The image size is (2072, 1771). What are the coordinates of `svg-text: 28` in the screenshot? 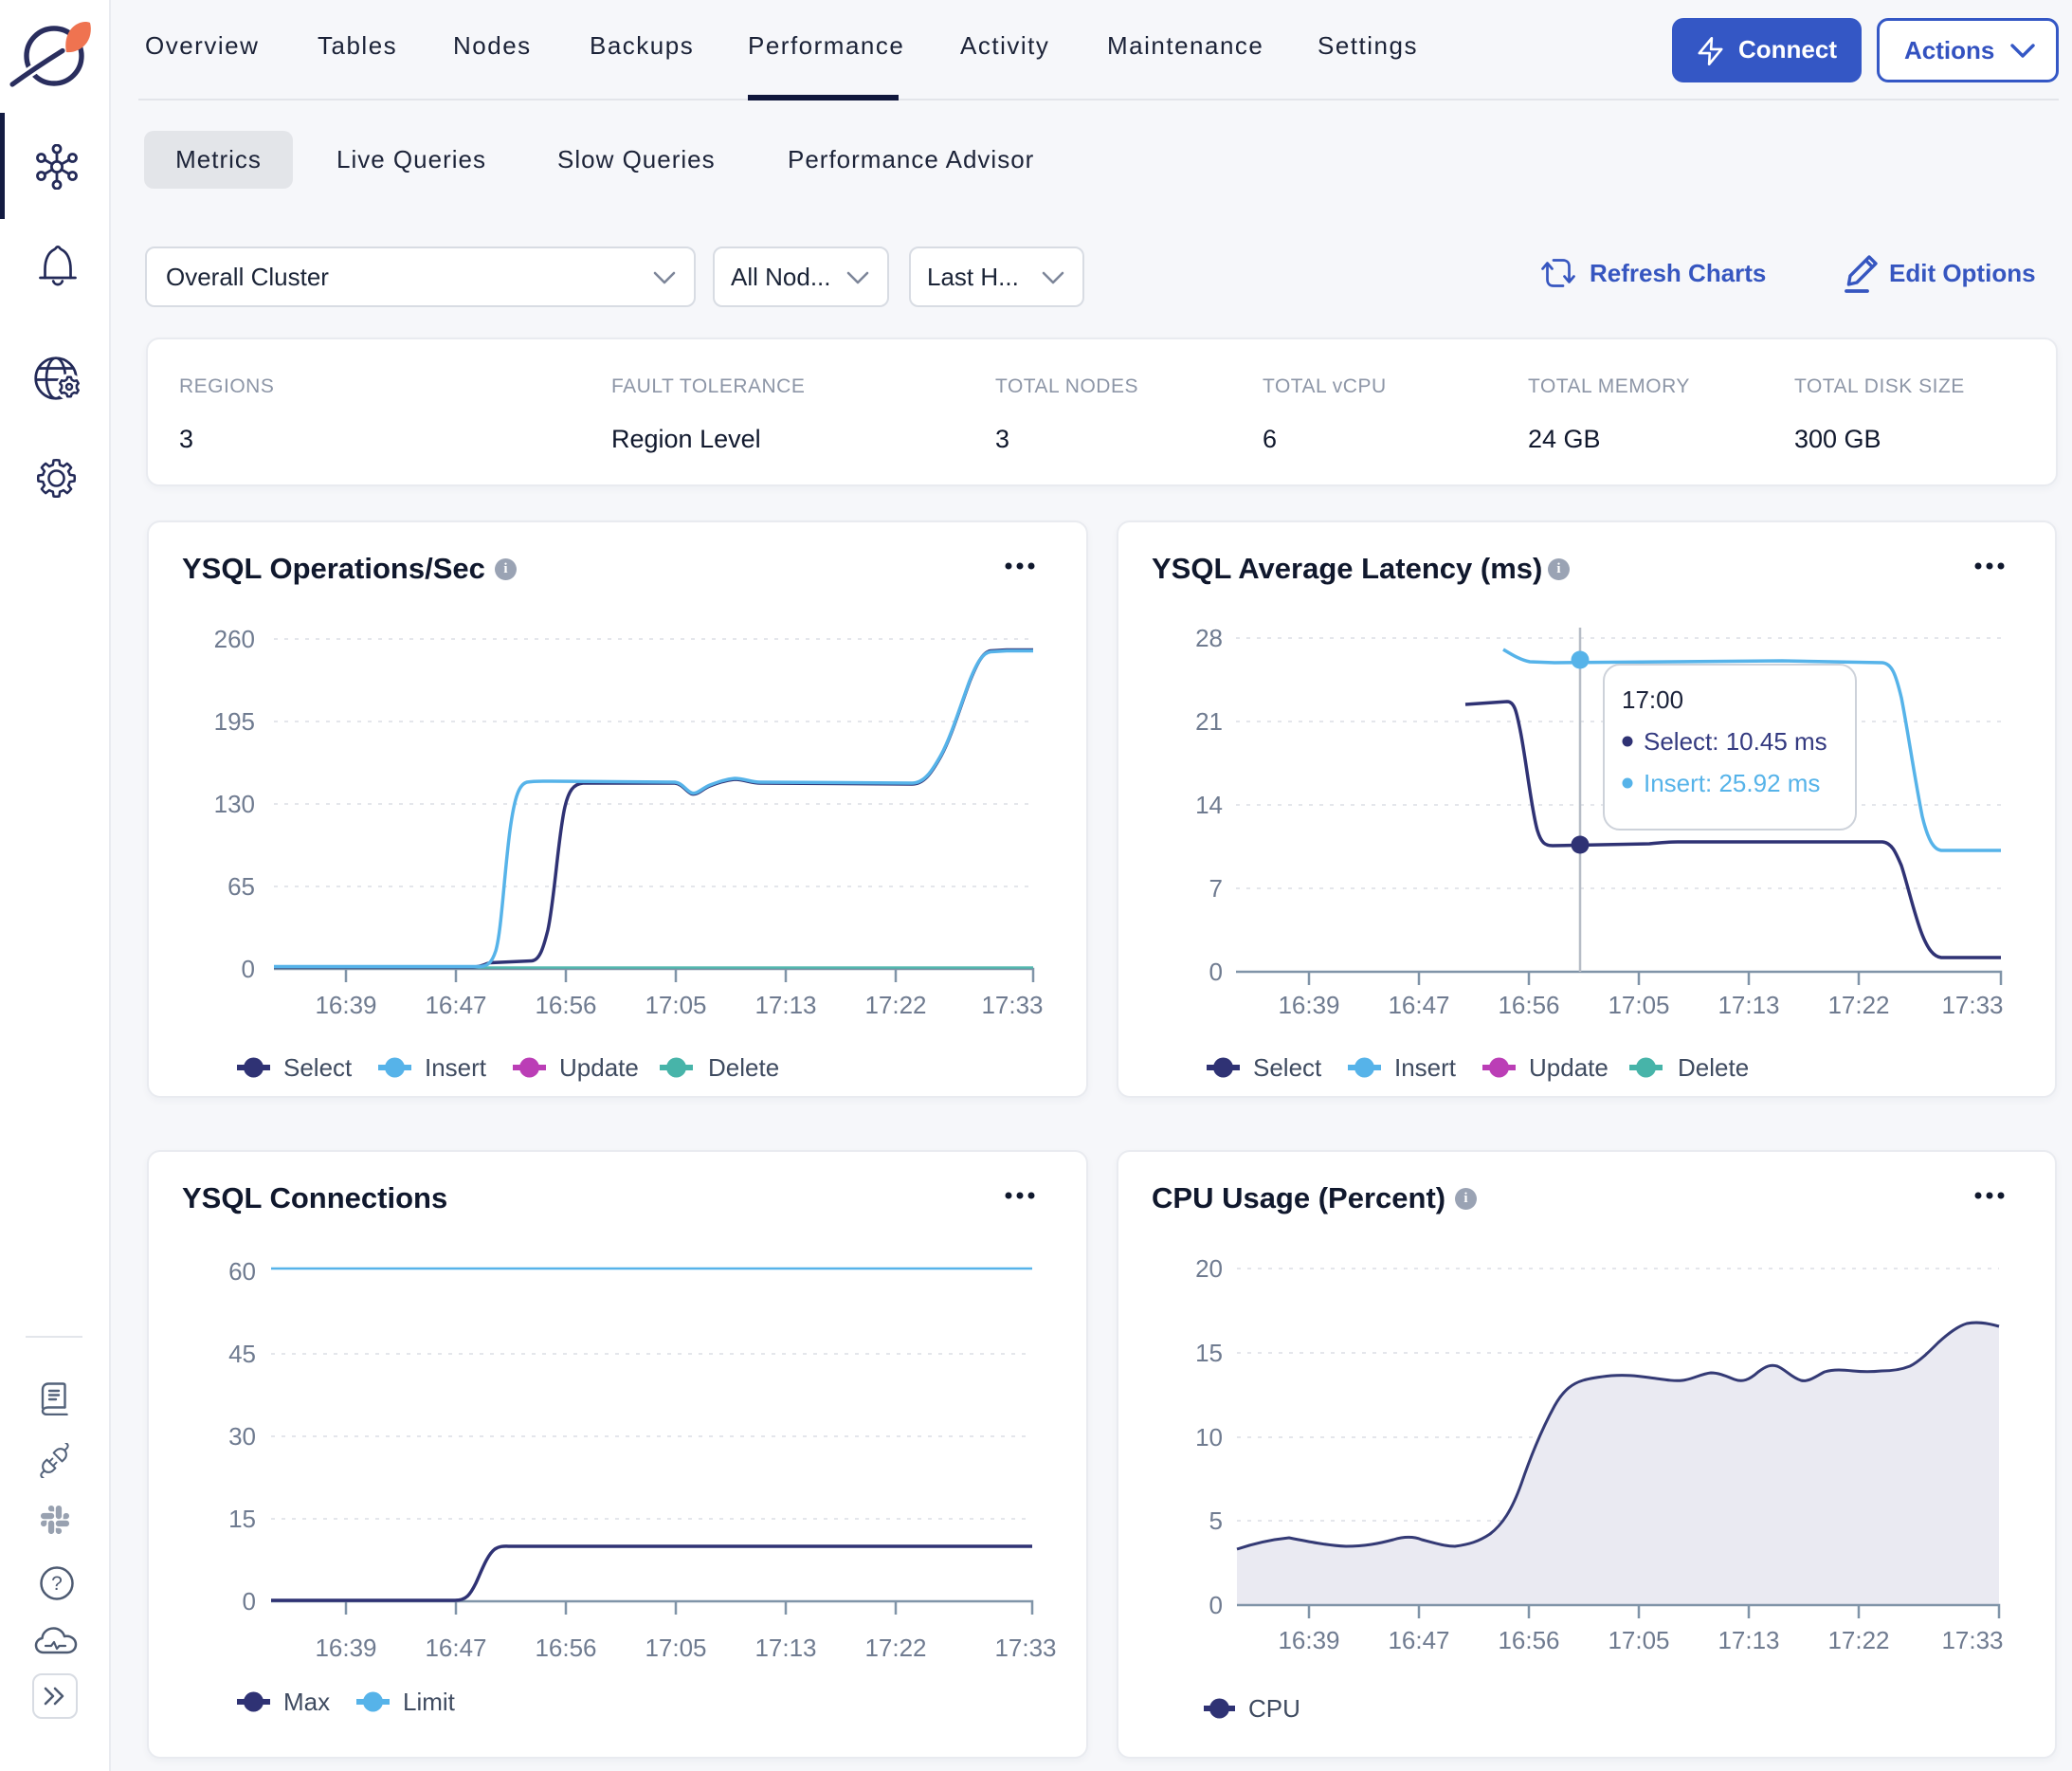 It's located at (1209, 638).